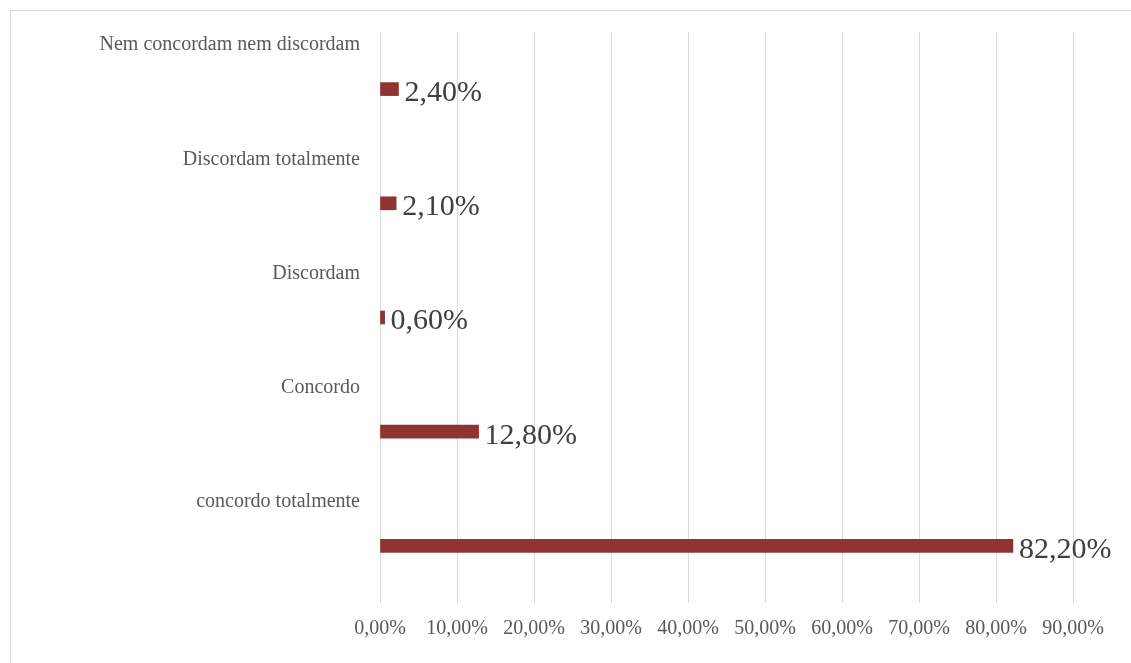  What do you see at coordinates (531, 433) in the screenshot?
I see `data-label: 12,80%` at bounding box center [531, 433].